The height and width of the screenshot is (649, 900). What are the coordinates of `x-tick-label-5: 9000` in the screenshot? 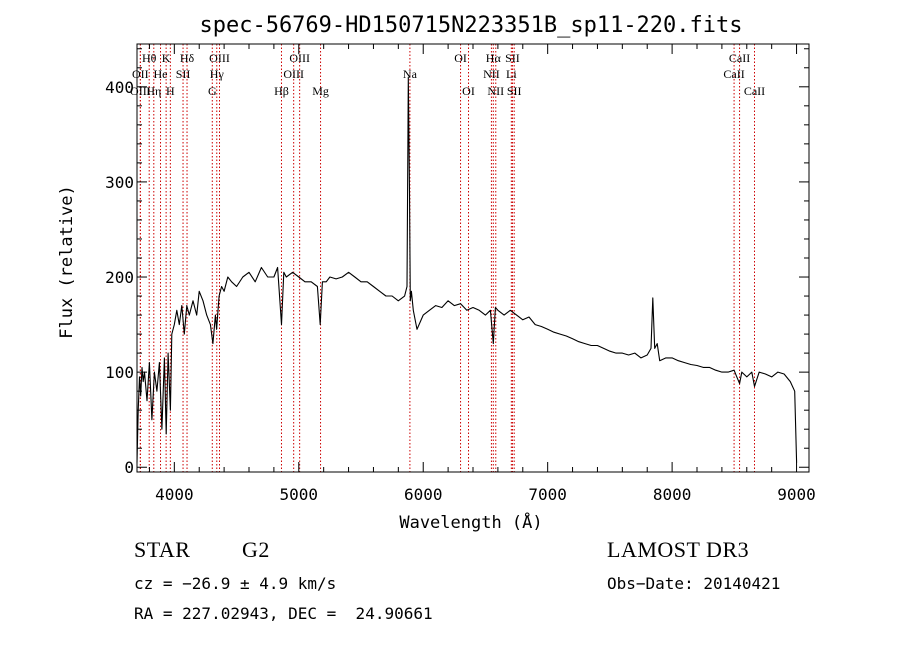 It's located at (796, 494).